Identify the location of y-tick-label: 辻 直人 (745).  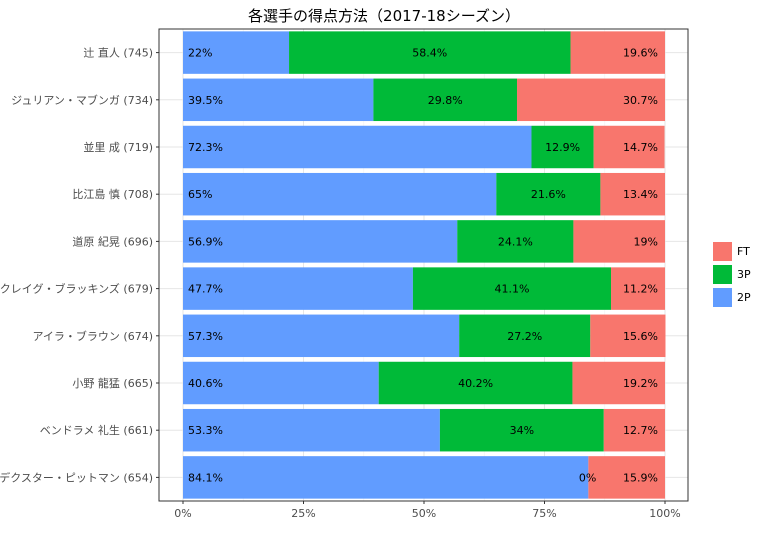
(118, 53).